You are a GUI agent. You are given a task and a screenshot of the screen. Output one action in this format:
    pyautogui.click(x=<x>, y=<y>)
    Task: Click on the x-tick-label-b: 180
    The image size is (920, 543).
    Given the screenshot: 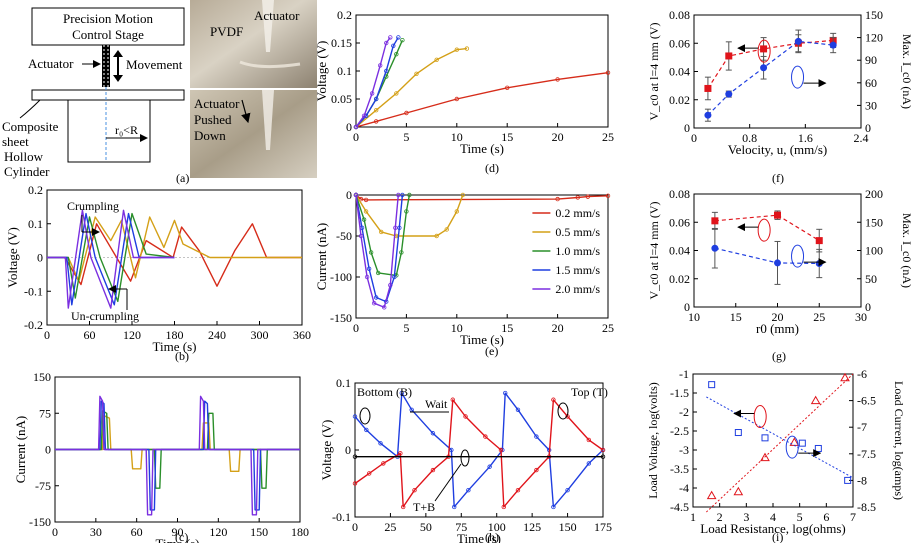 What is the action you would take?
    pyautogui.click(x=175, y=335)
    